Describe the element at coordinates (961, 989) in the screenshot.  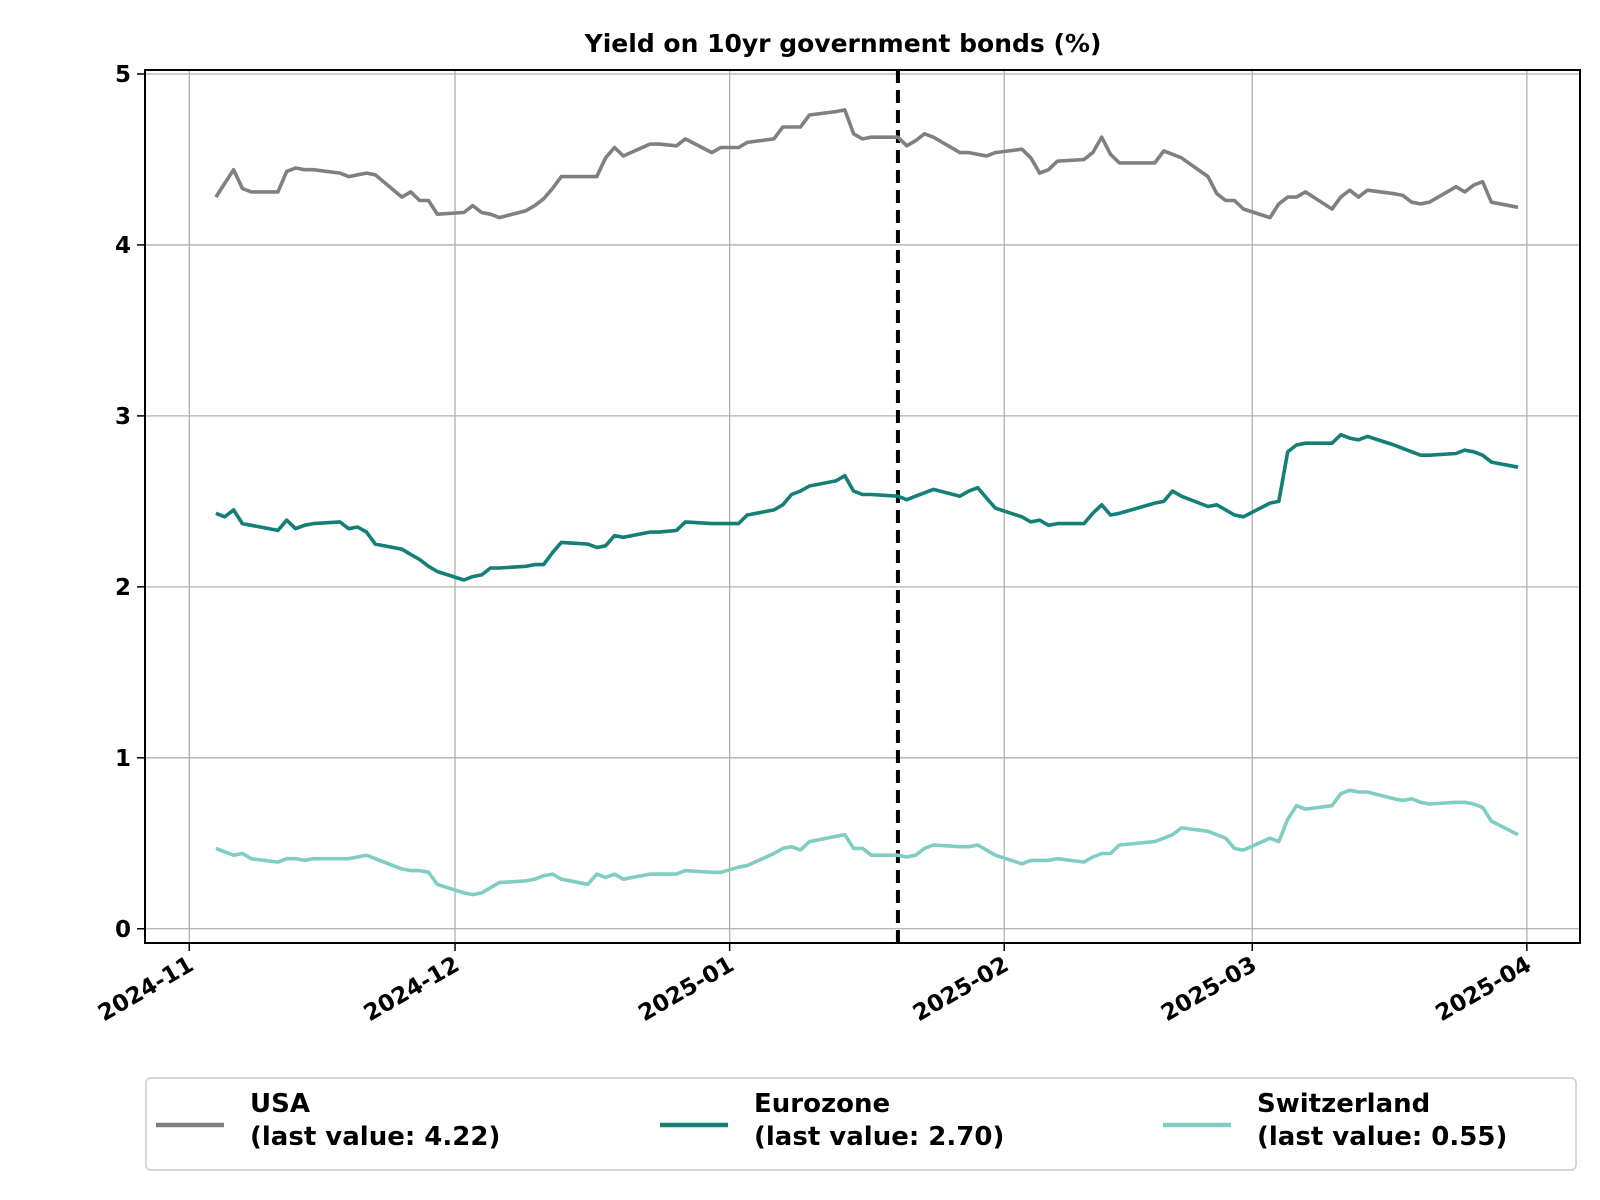
I see `x-tick-label: 2025-02` at that location.